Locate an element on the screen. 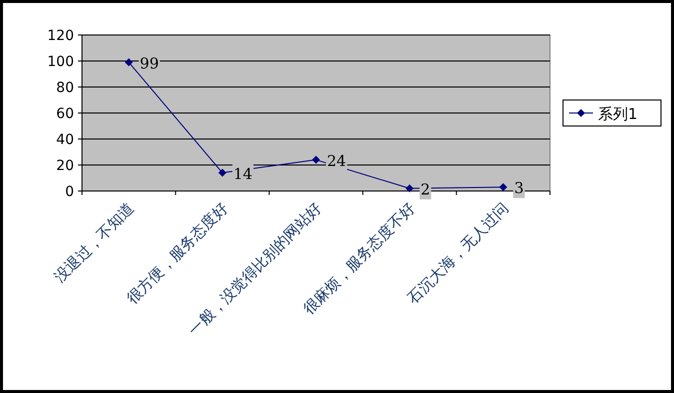 This screenshot has height=393, width=674. y-tick-label: 60 is located at coordinates (65, 114).